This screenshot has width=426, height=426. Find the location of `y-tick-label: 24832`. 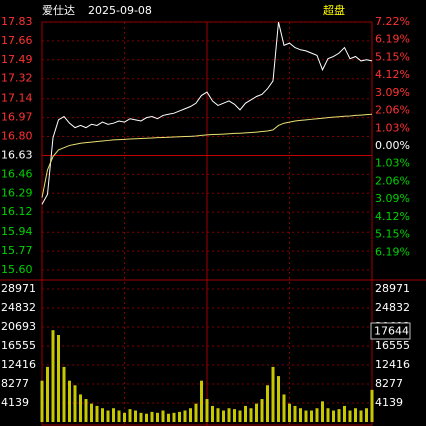

y-tick-label: 24832 is located at coordinates (18, 307).